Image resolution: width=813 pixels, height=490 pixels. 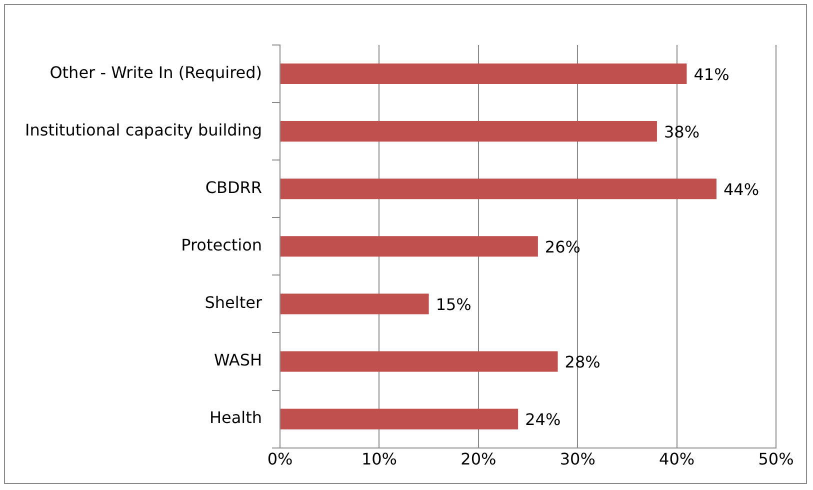 What do you see at coordinates (543, 420) in the screenshot?
I see `data-label: 24%` at bounding box center [543, 420].